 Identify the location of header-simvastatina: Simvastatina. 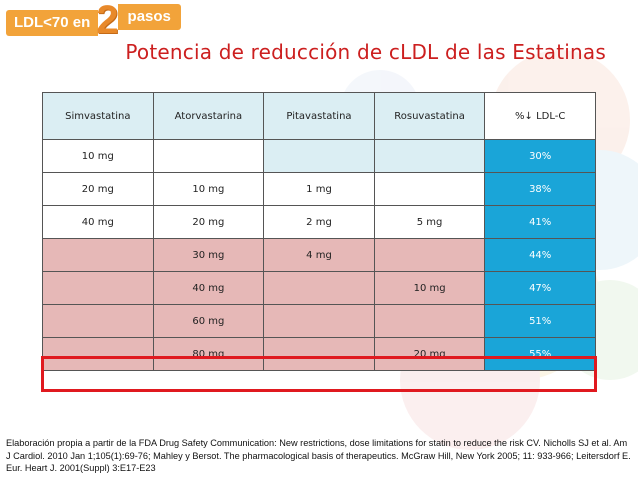
(98, 116).